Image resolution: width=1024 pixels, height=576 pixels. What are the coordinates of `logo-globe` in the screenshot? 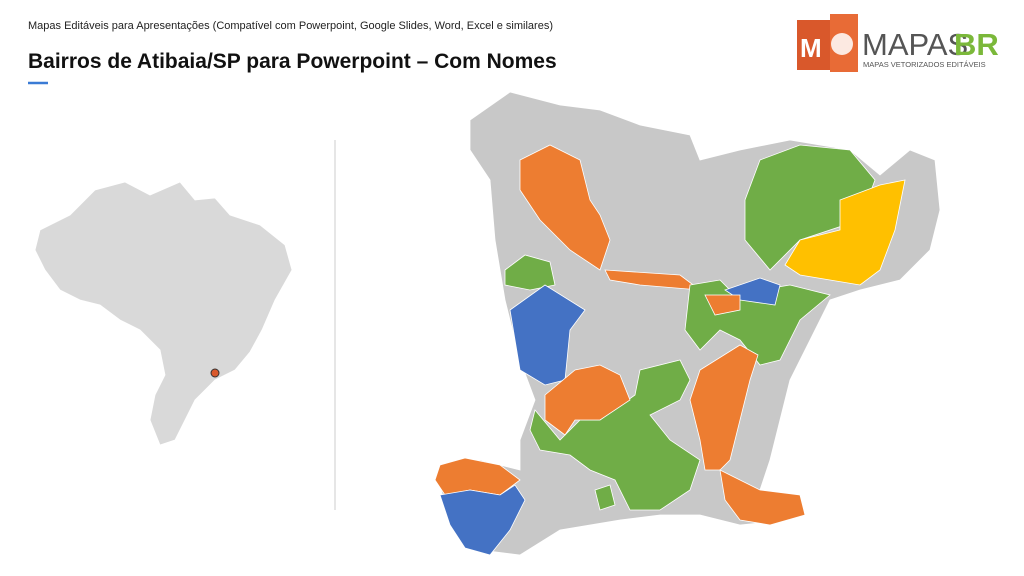 It's located at (842, 44).